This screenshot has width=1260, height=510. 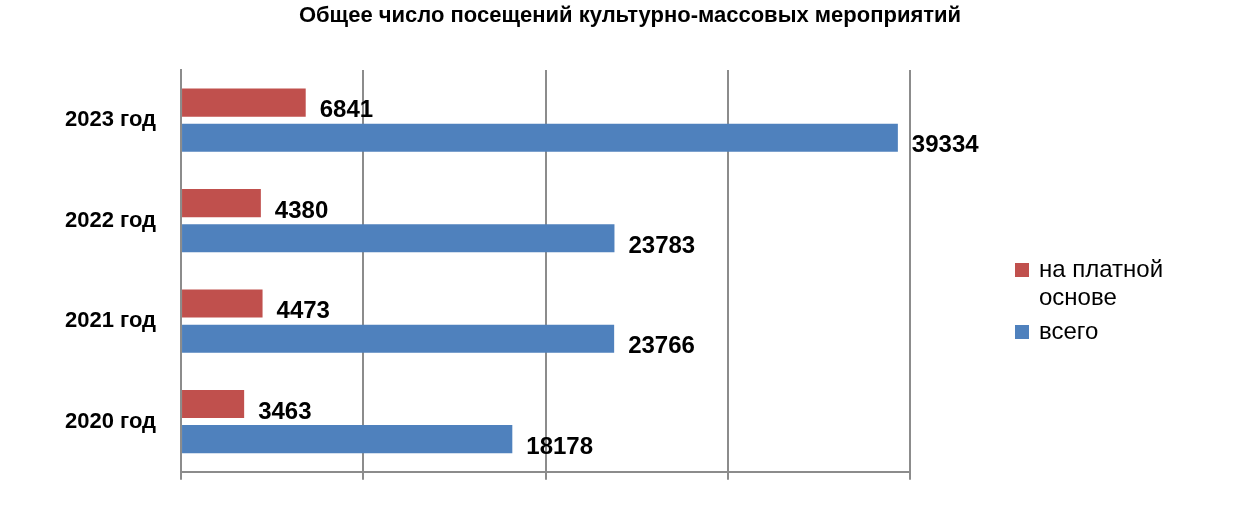 I want to click on data-label: 23766, so click(x=661, y=345).